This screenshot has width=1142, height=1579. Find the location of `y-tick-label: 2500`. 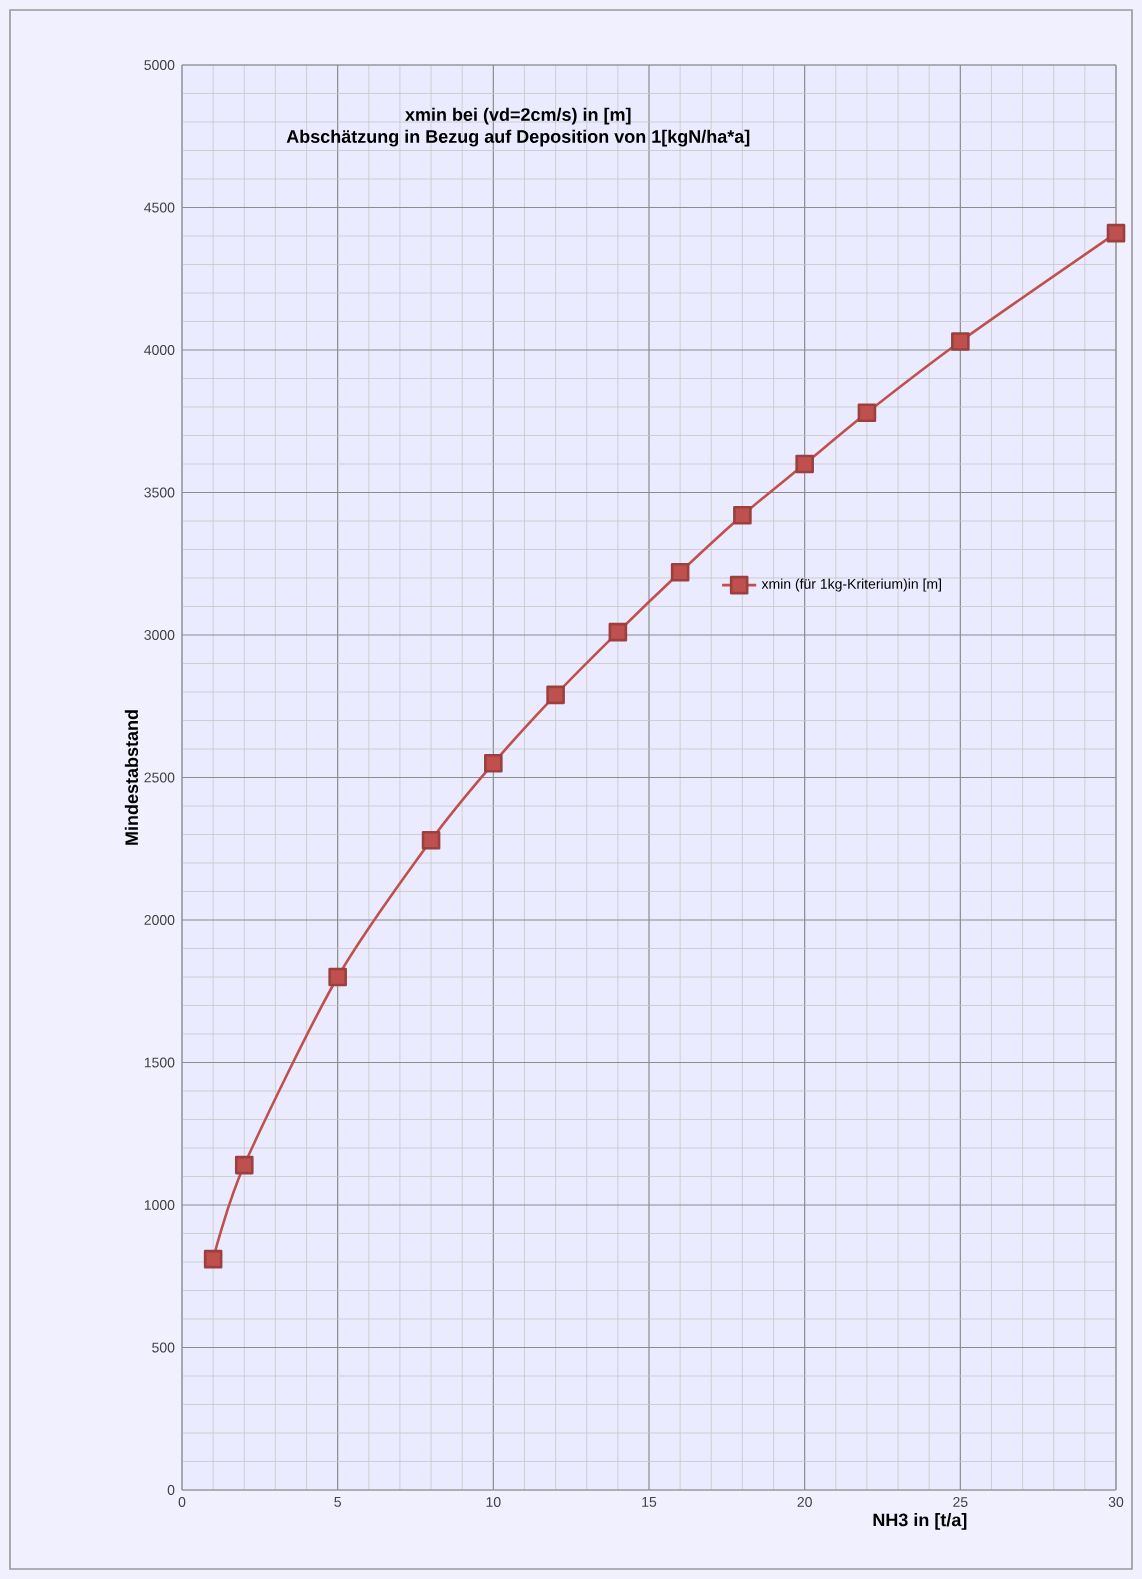

y-tick-label: 2500 is located at coordinates (159, 777).